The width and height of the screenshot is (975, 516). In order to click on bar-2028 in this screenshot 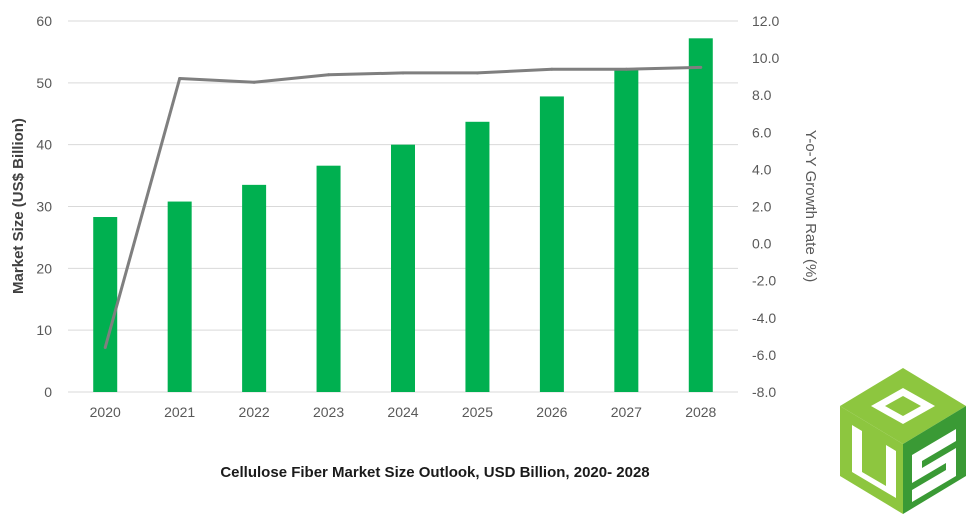, I will do `click(700, 215)`.